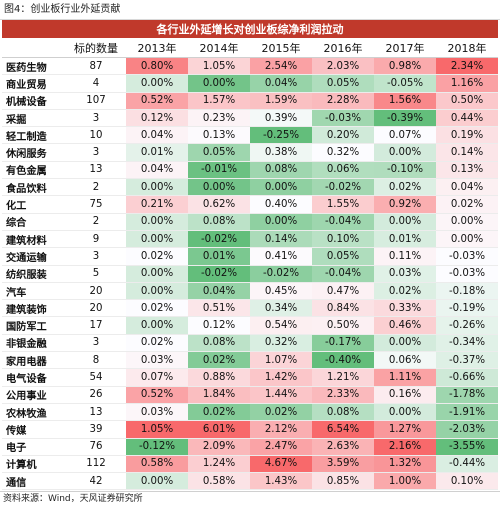 This screenshot has height=506, width=500. Describe the element at coordinates (34, 152) in the screenshot. I see `industry-name: 休闲服务` at that location.